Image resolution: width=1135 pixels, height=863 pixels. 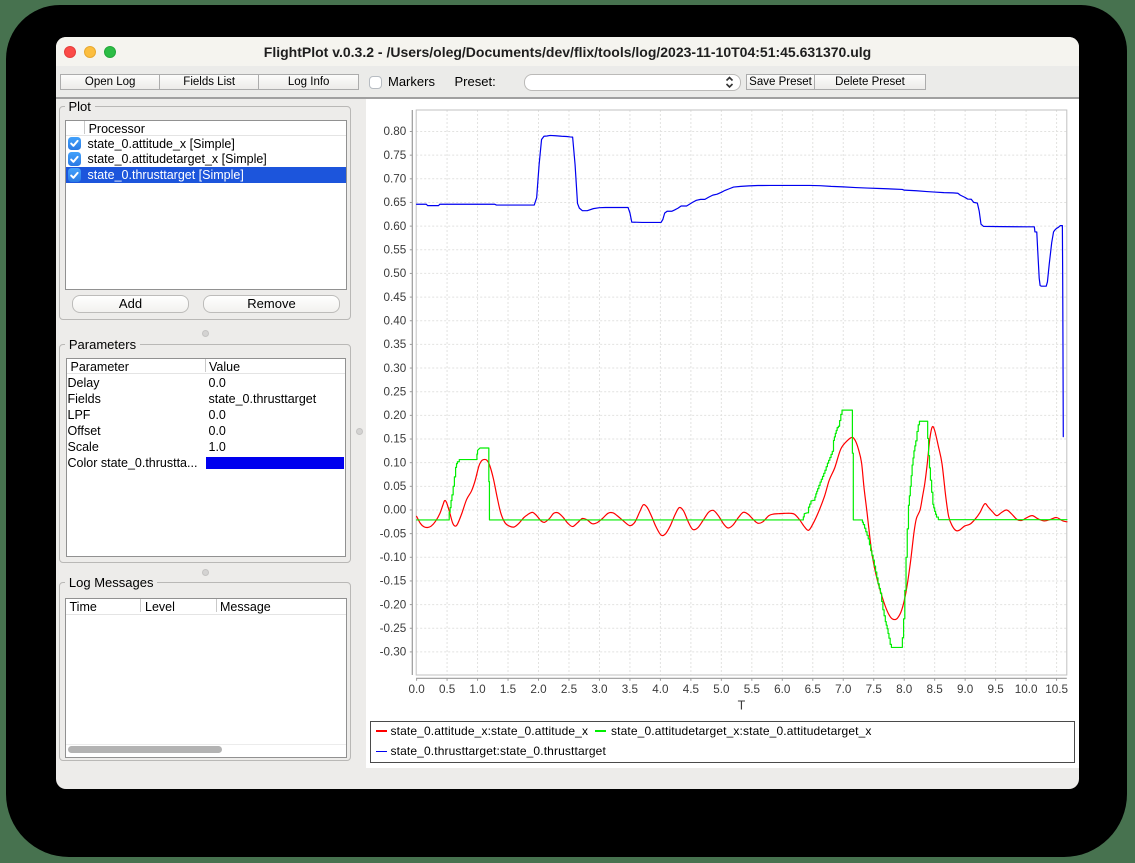 What do you see at coordinates (721, 689) in the screenshot?
I see `svg-text: 5.0` at bounding box center [721, 689].